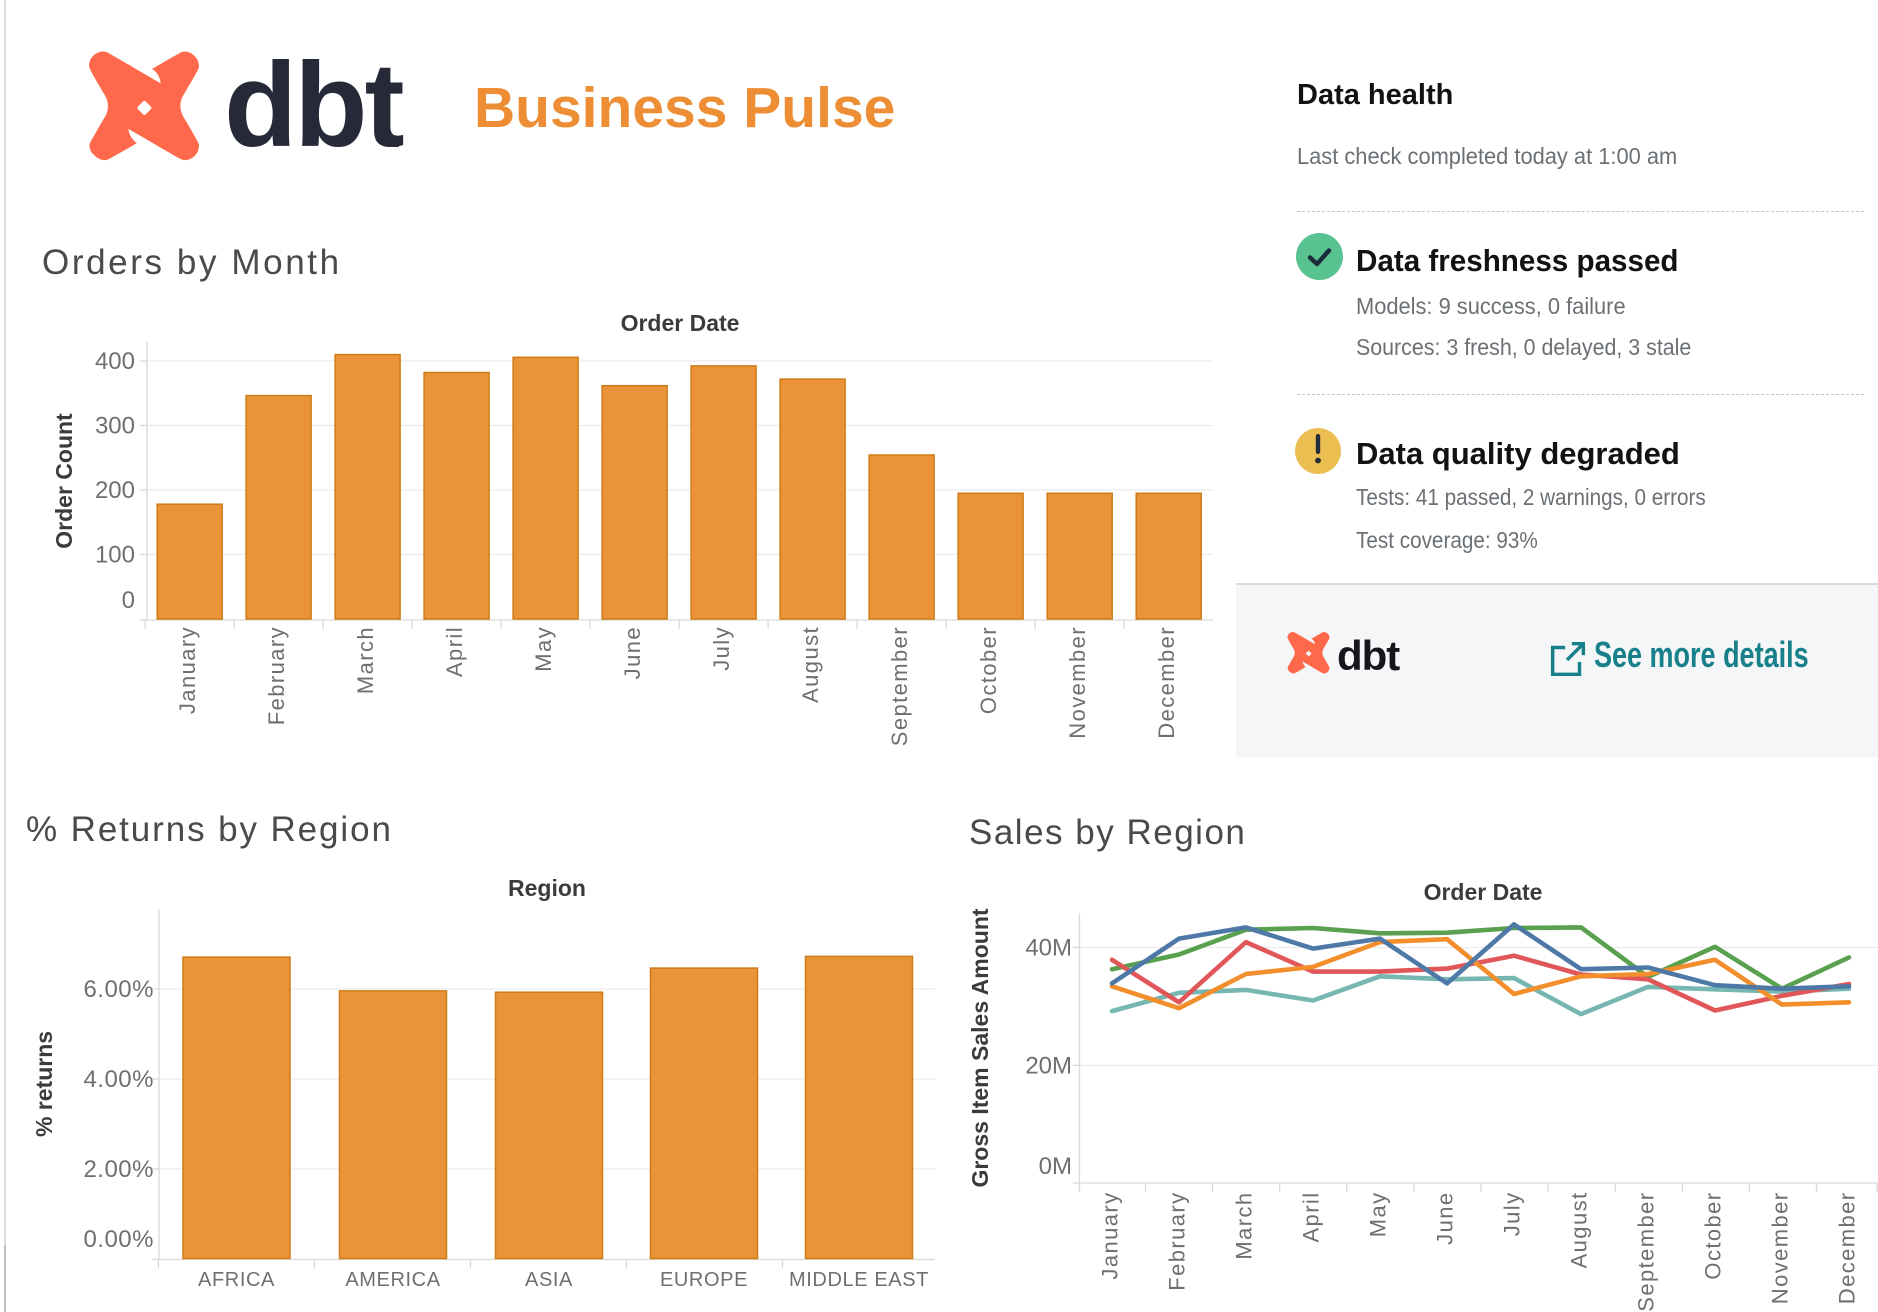 The width and height of the screenshot is (1878, 1312). What do you see at coordinates (118, 1239) in the screenshot?
I see `svg-text: 0.00%` at bounding box center [118, 1239].